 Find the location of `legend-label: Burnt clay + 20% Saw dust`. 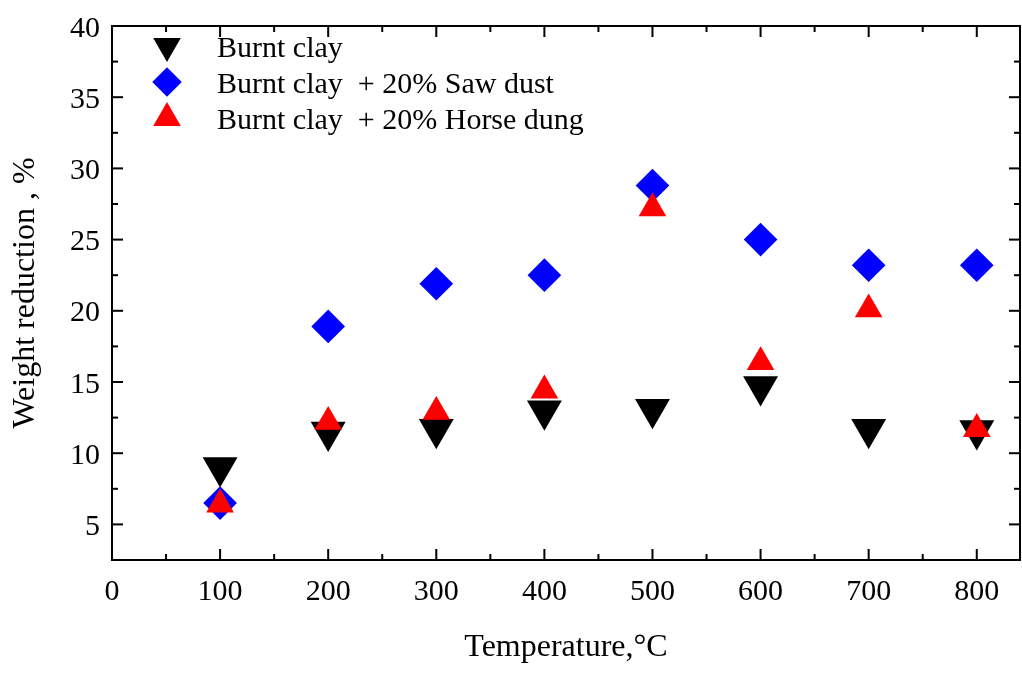

legend-label: Burnt clay + 20% Saw dust is located at coordinates (386, 82).